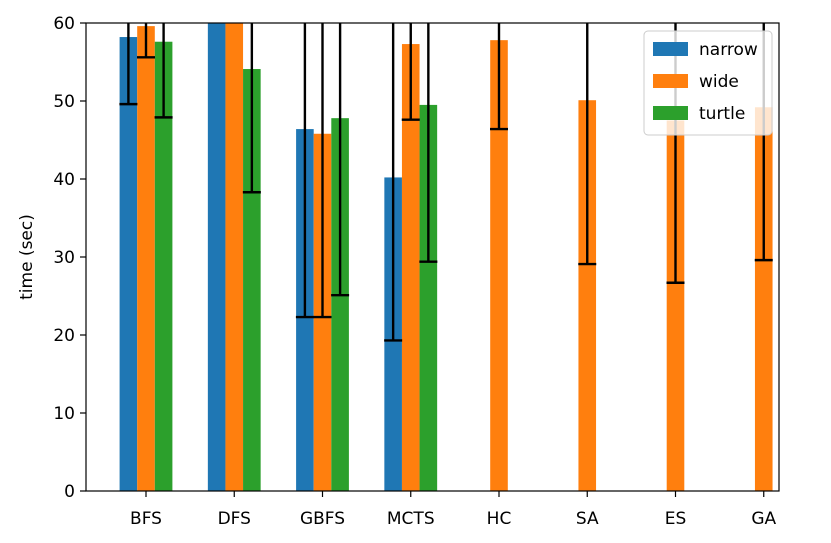  Describe the element at coordinates (27, 257) in the screenshot. I see `y-axis-label: time (sec)` at that location.